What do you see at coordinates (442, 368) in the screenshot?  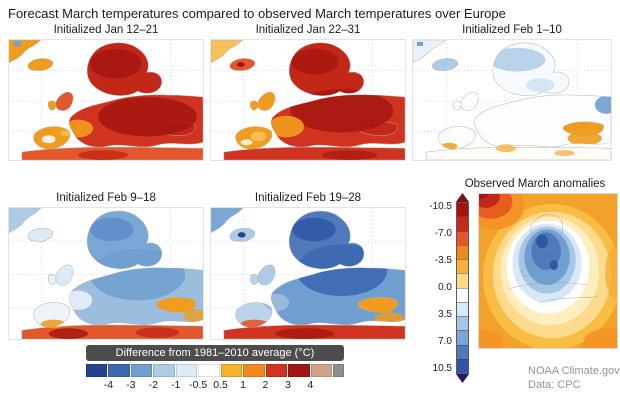 I see `observed-scale-tick-label: 10.5` at bounding box center [442, 368].